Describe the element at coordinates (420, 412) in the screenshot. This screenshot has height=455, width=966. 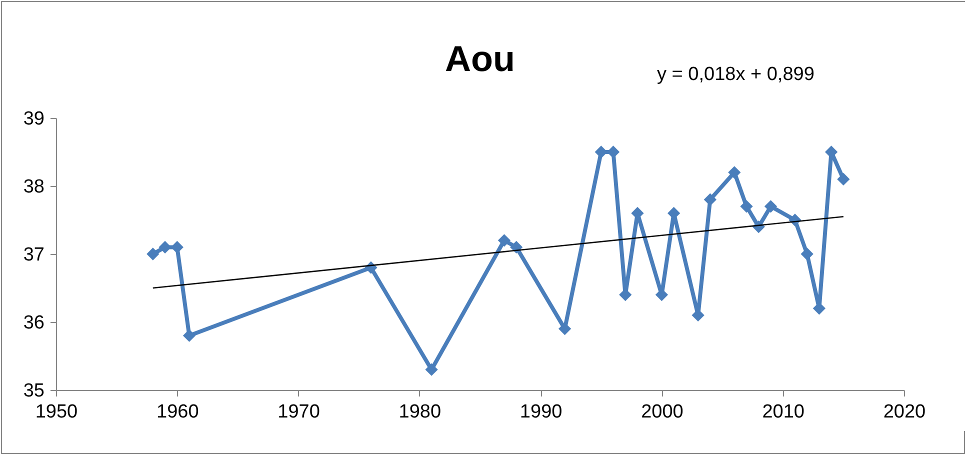
I see `x-tick-label: 1980` at that location.